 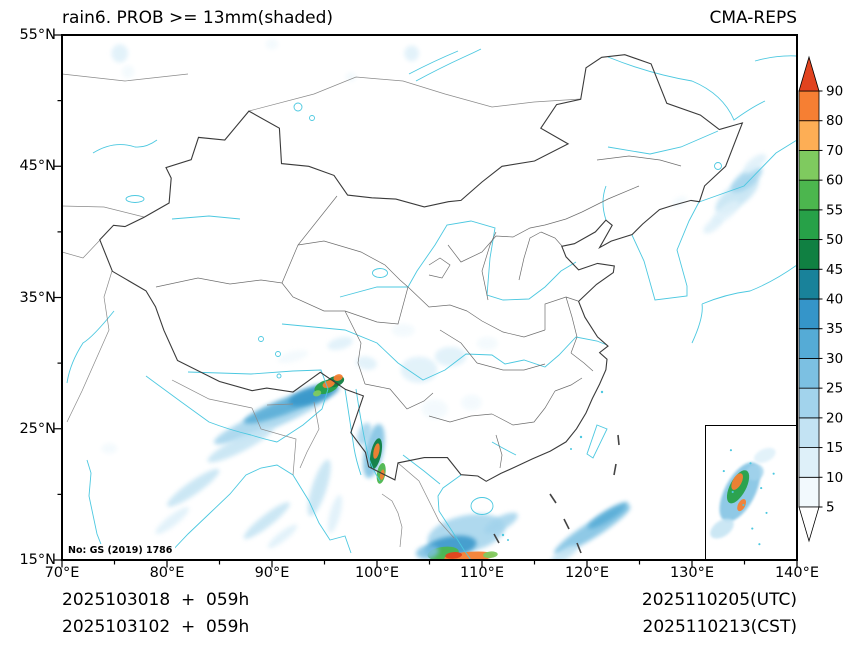 What do you see at coordinates (692, 573) in the screenshot?
I see `x-tick-label: 130°E` at bounding box center [692, 573].